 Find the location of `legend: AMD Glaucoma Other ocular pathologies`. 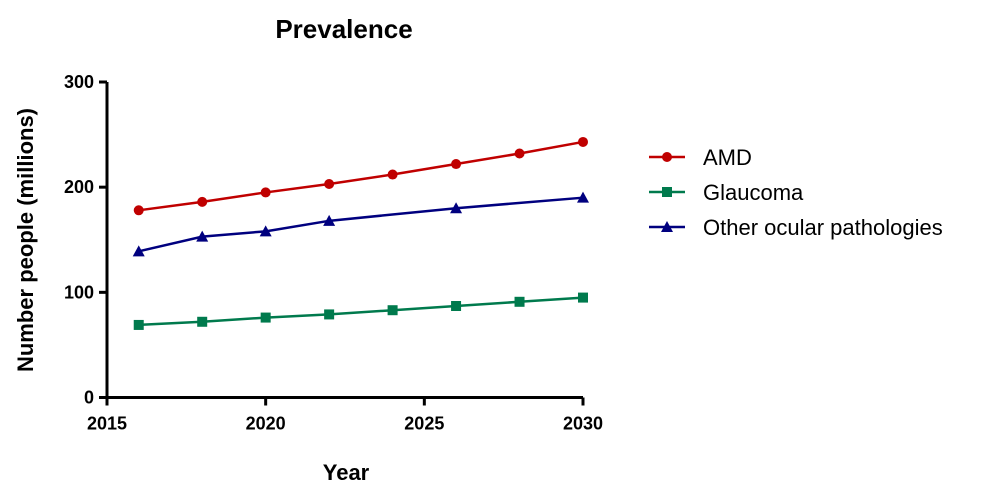

legend: AMD Glaucoma Other ocular pathologies is located at coordinates (796, 192).